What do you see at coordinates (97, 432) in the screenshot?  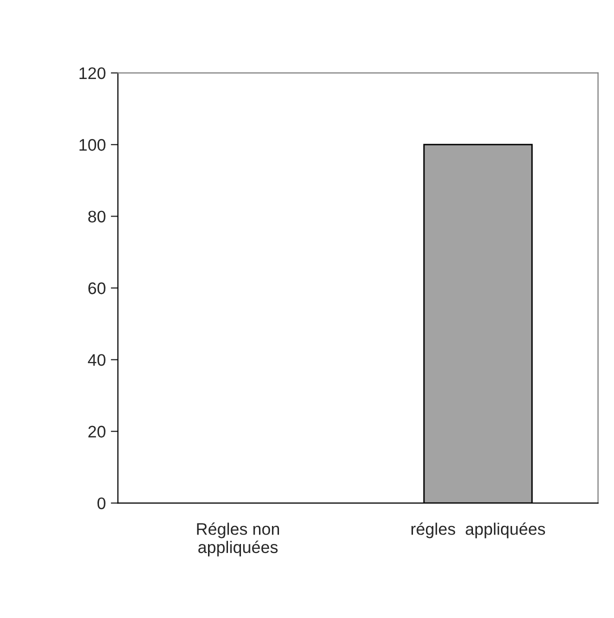 I see `y-tick-label: 20` at bounding box center [97, 432].